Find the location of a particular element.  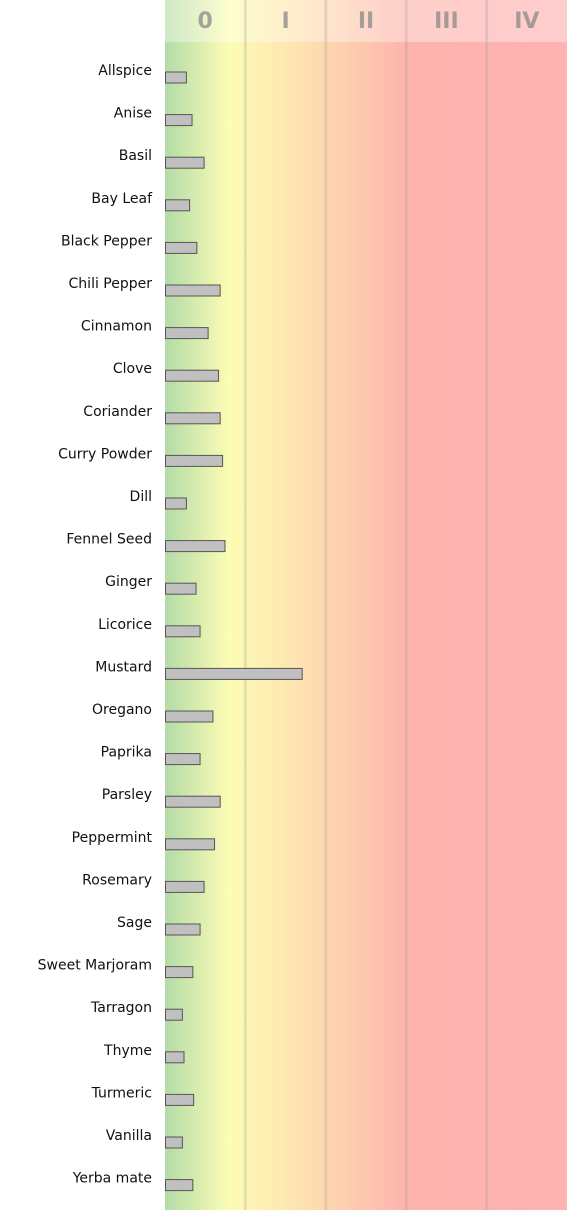

category-label: Curry Powder is located at coordinates (105, 454).